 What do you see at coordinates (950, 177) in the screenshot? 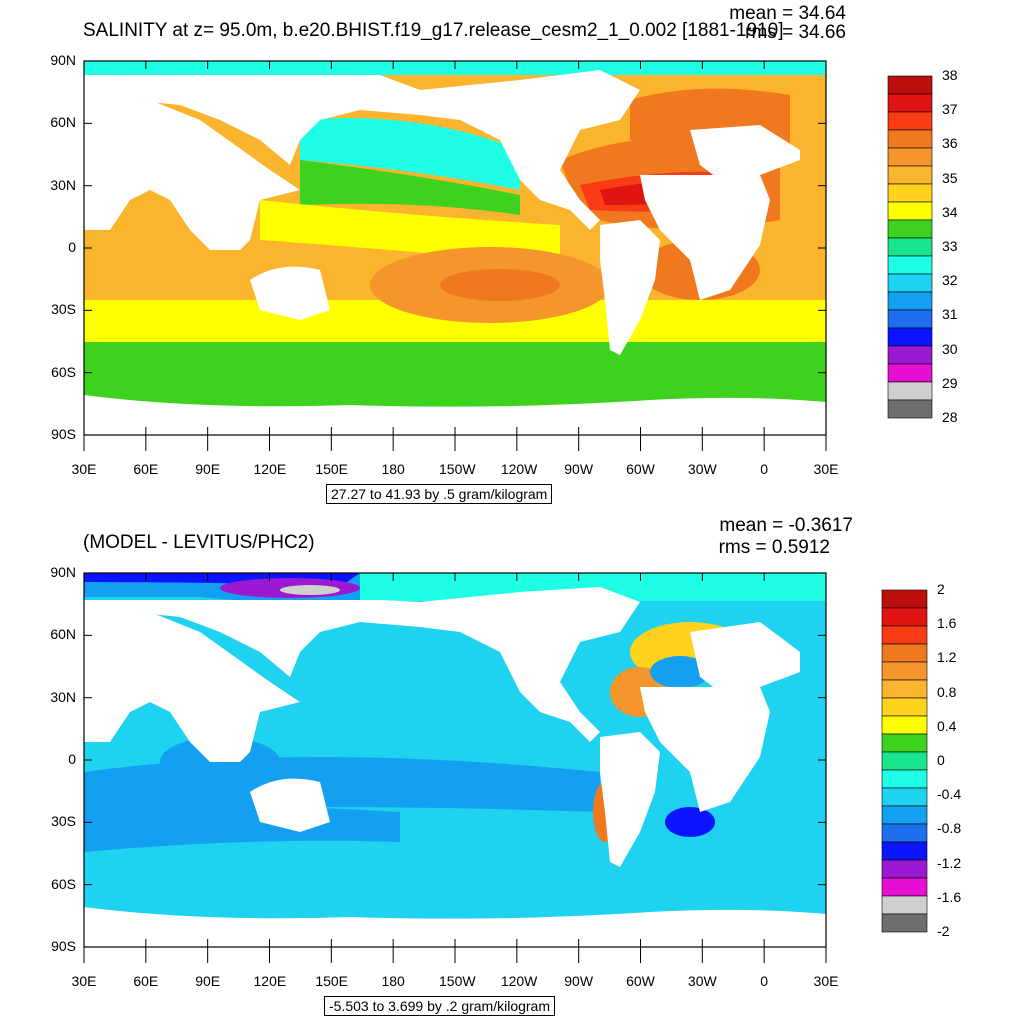
I see `colorbar-label: 35` at bounding box center [950, 177].